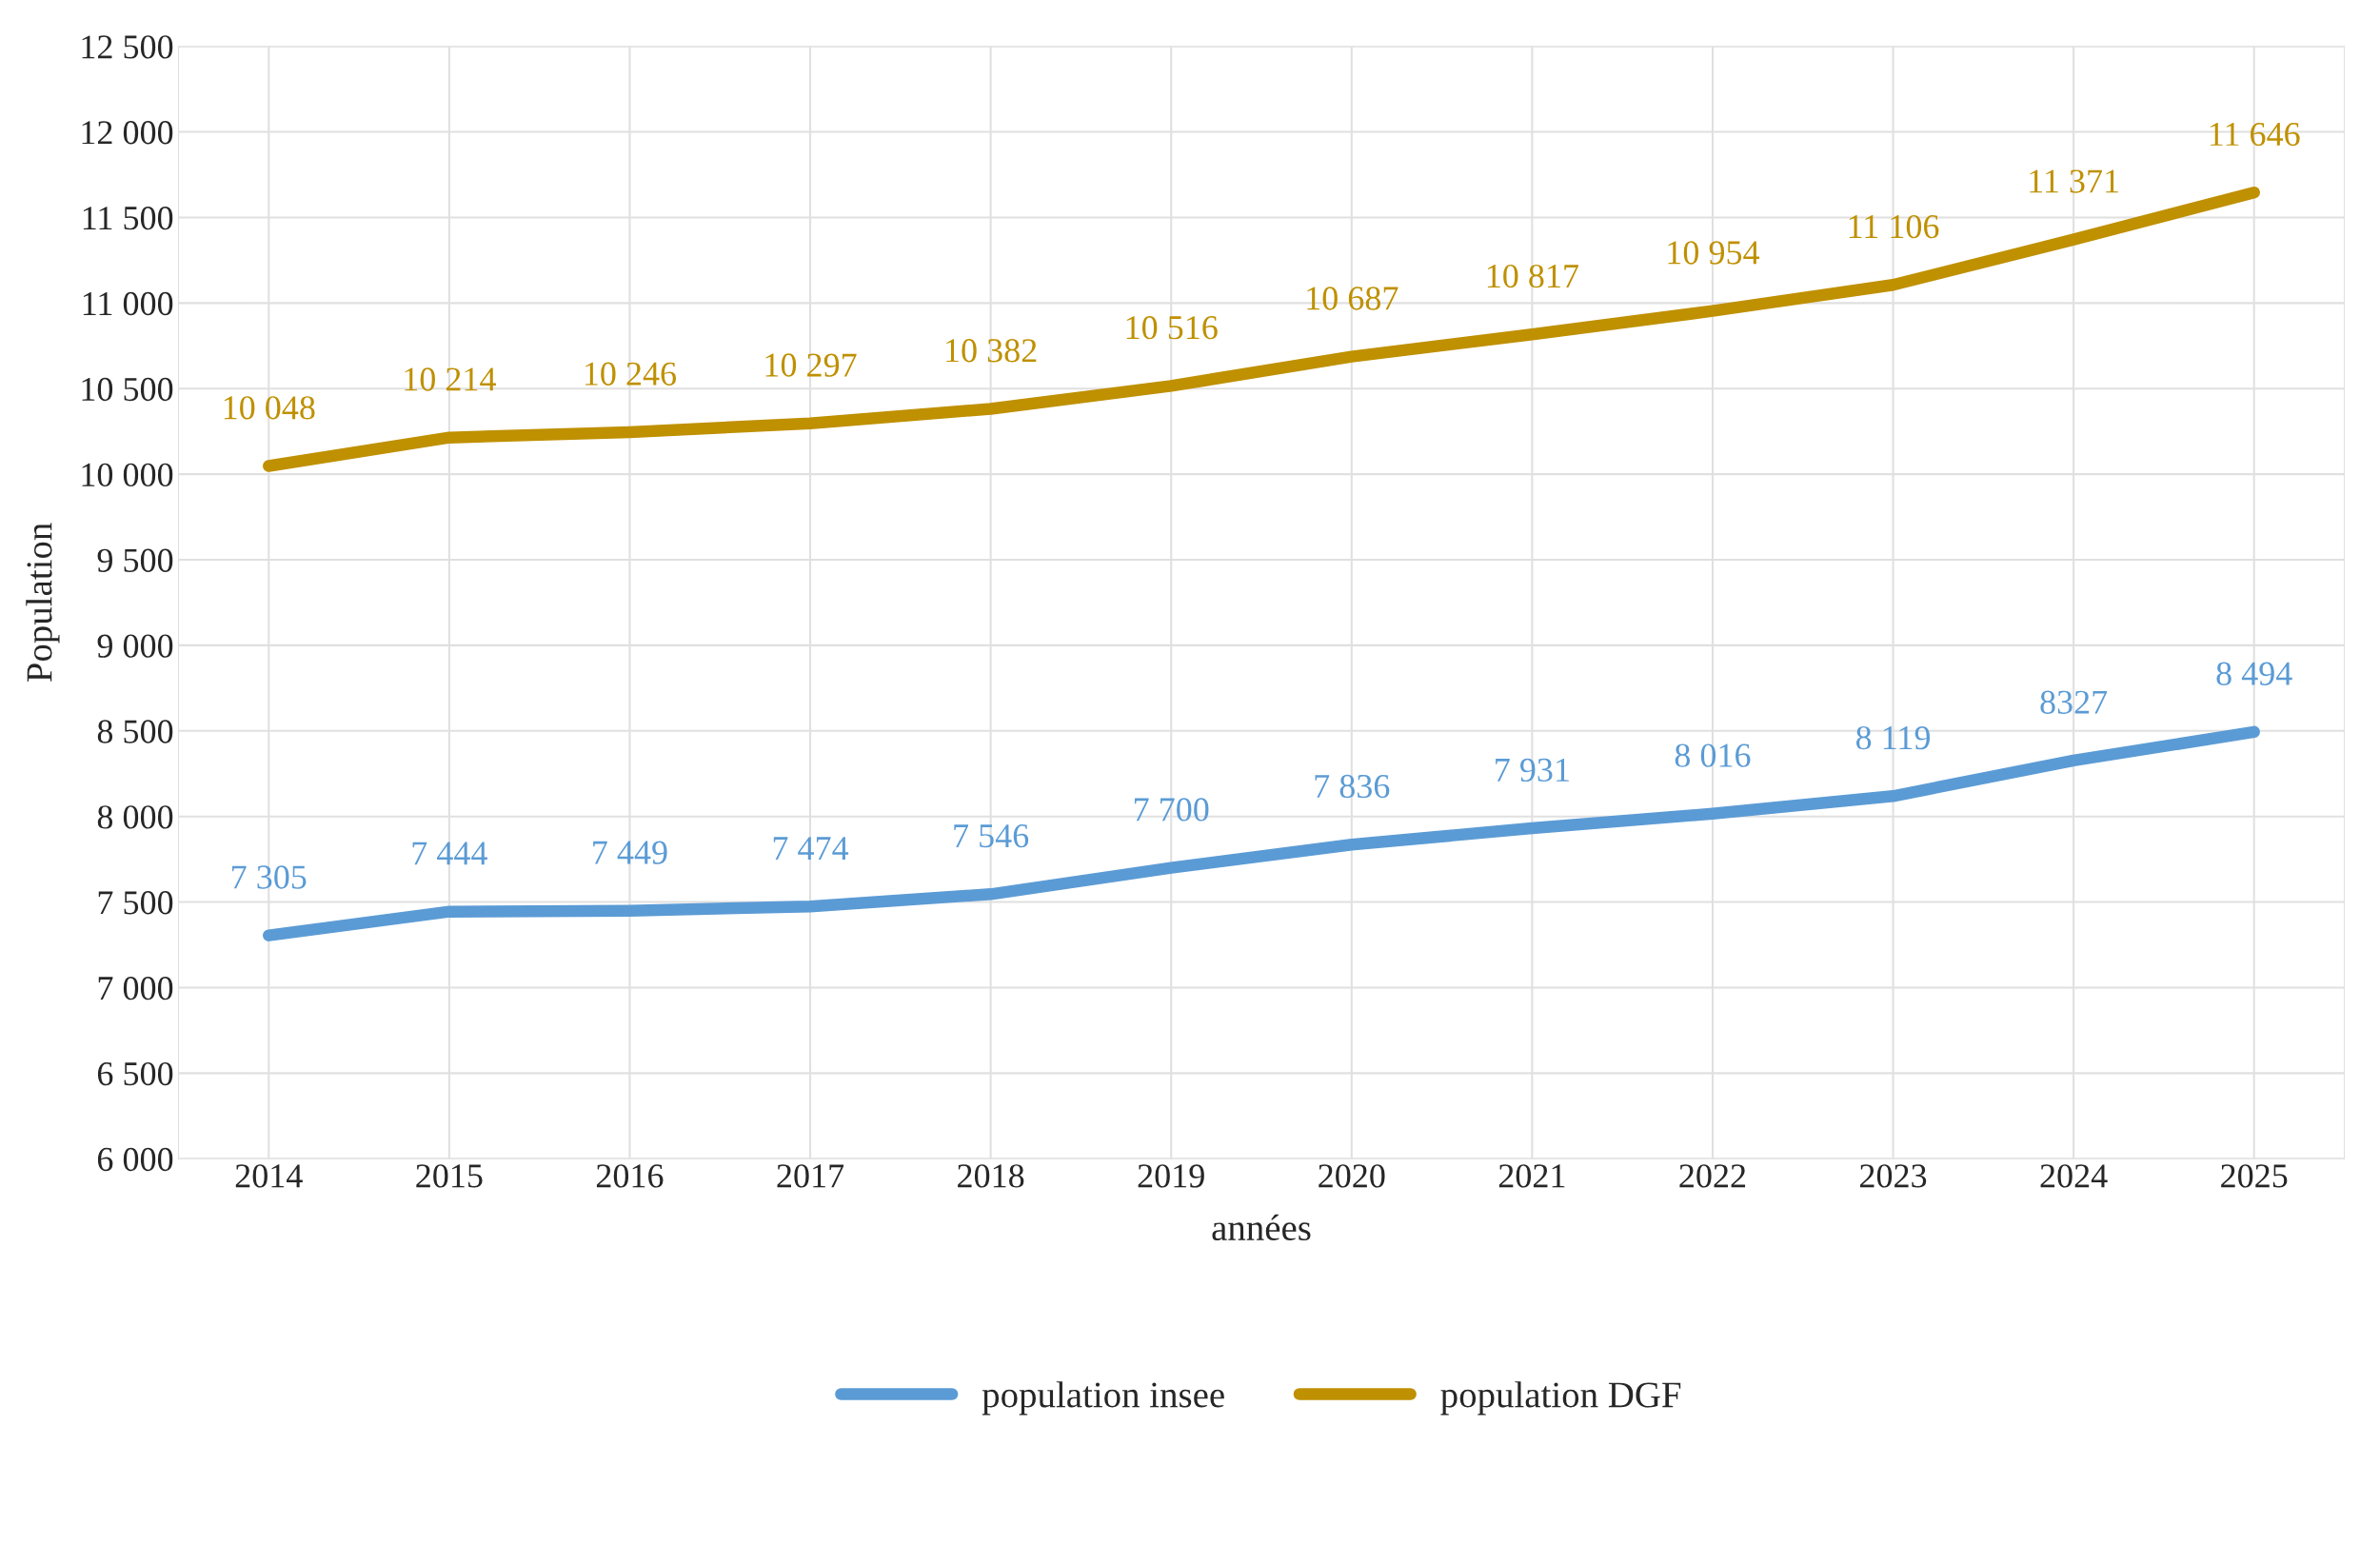  Describe the element at coordinates (449, 853) in the screenshot. I see `data-label: 7 444` at that location.